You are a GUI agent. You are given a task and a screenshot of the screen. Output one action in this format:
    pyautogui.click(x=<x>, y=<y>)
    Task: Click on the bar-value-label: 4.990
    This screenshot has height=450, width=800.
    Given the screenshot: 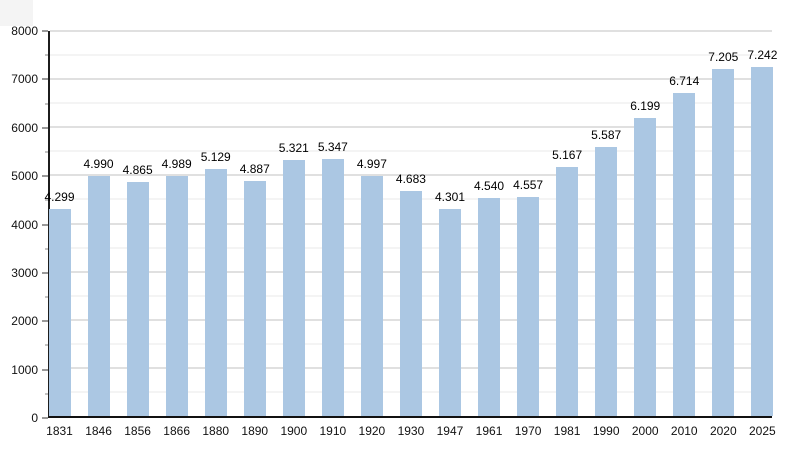 What is the action you would take?
    pyautogui.click(x=98, y=163)
    